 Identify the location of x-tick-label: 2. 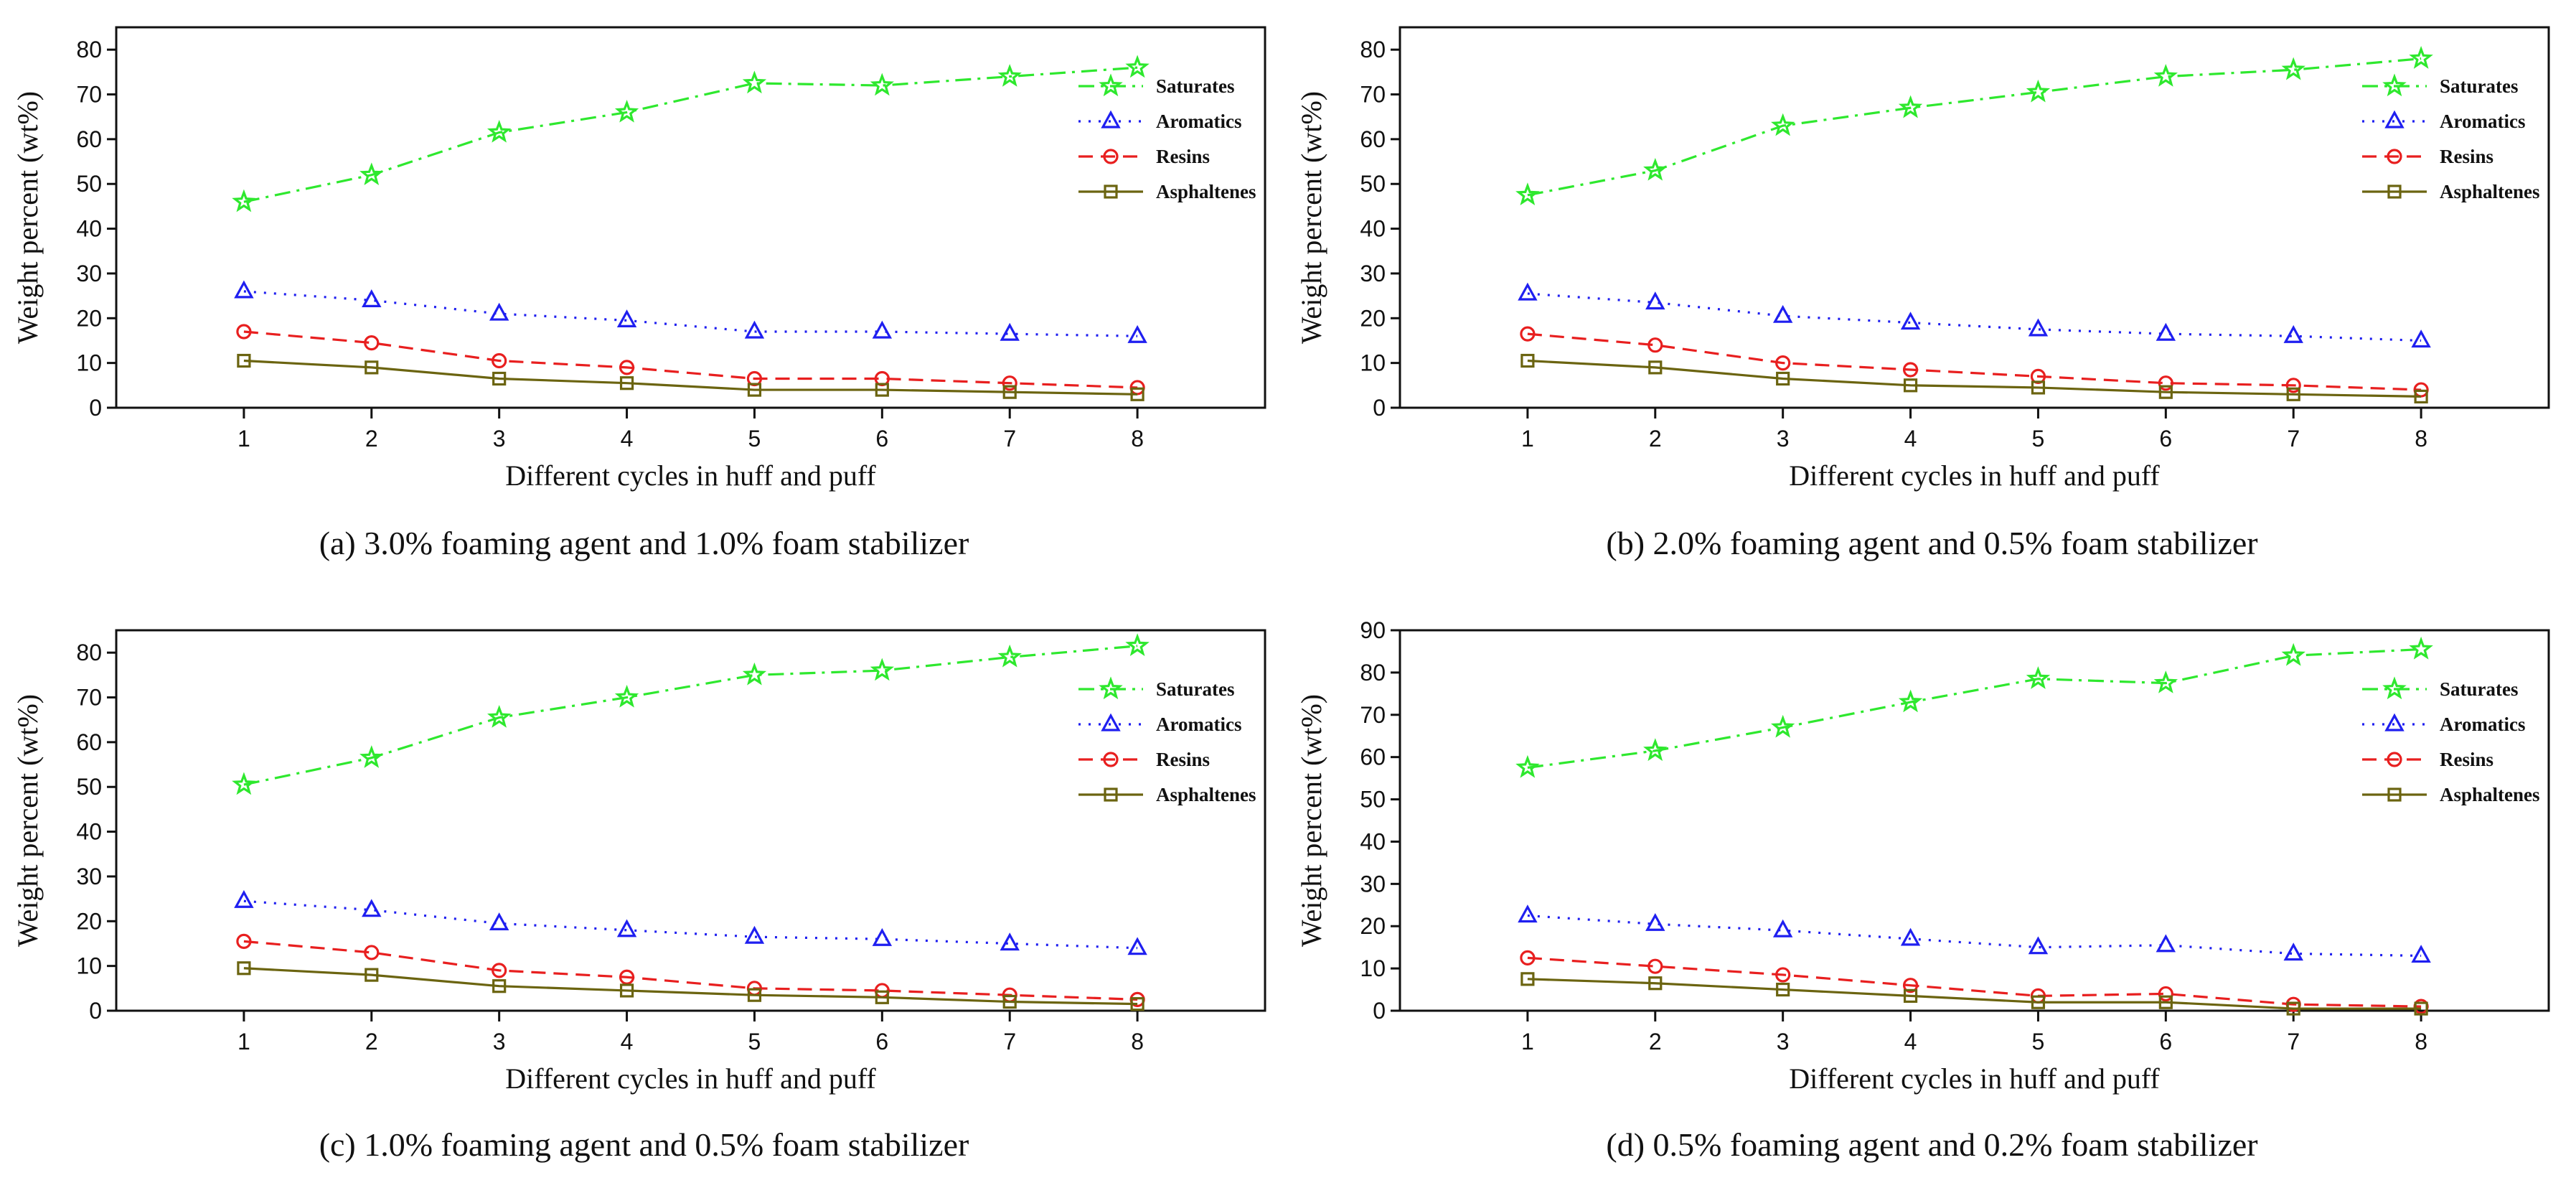
(371, 1042).